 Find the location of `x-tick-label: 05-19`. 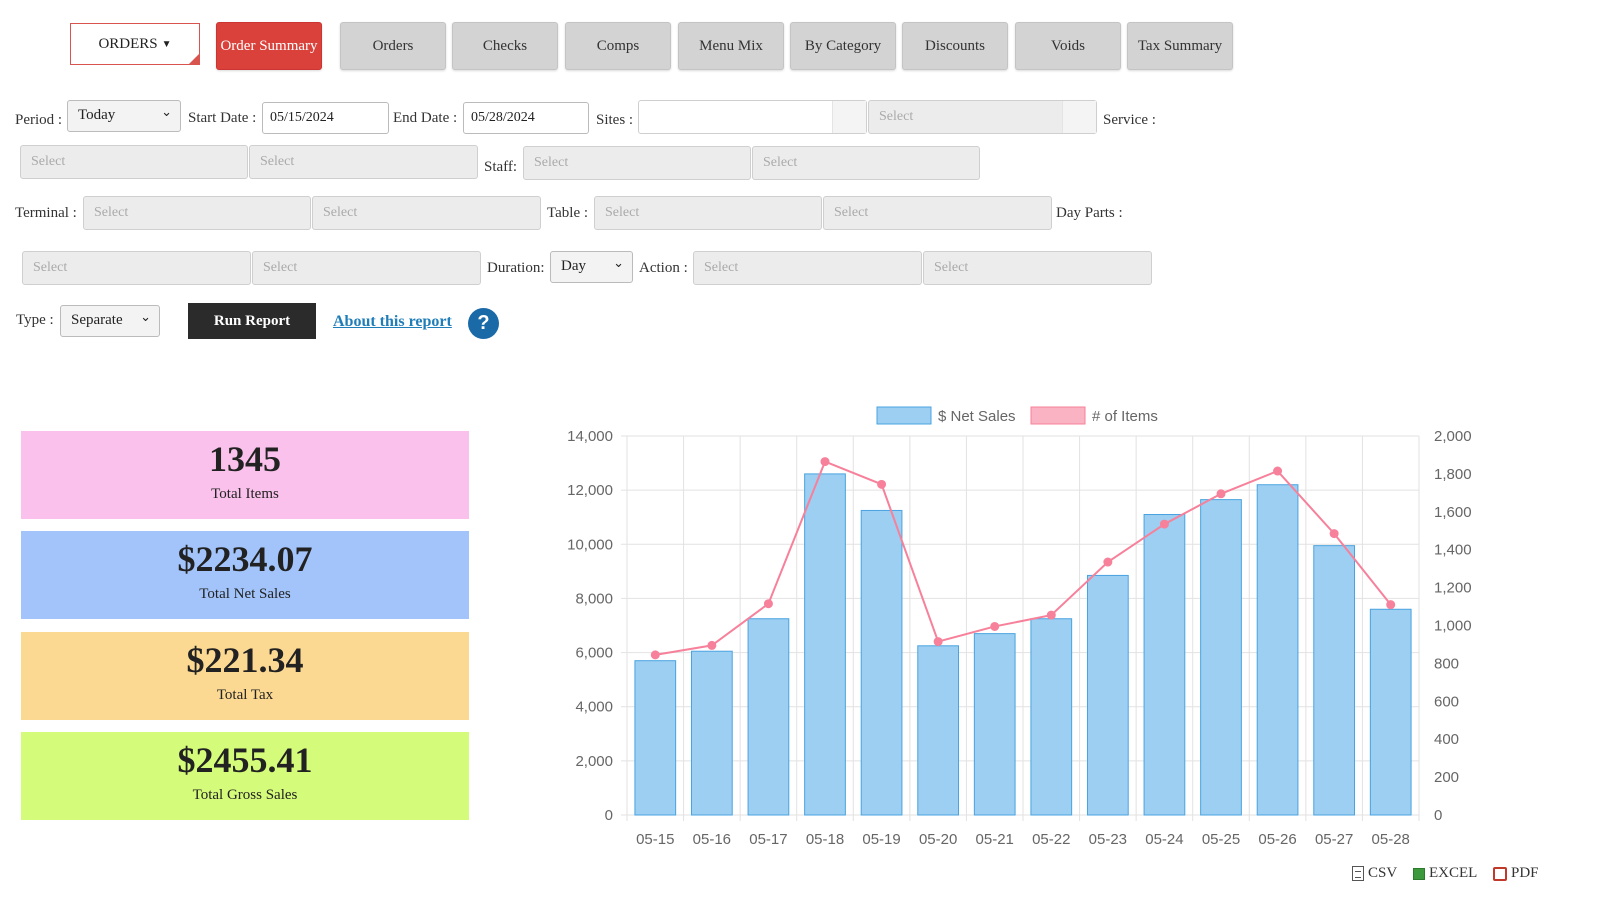

x-tick-label: 05-19 is located at coordinates (881, 839).